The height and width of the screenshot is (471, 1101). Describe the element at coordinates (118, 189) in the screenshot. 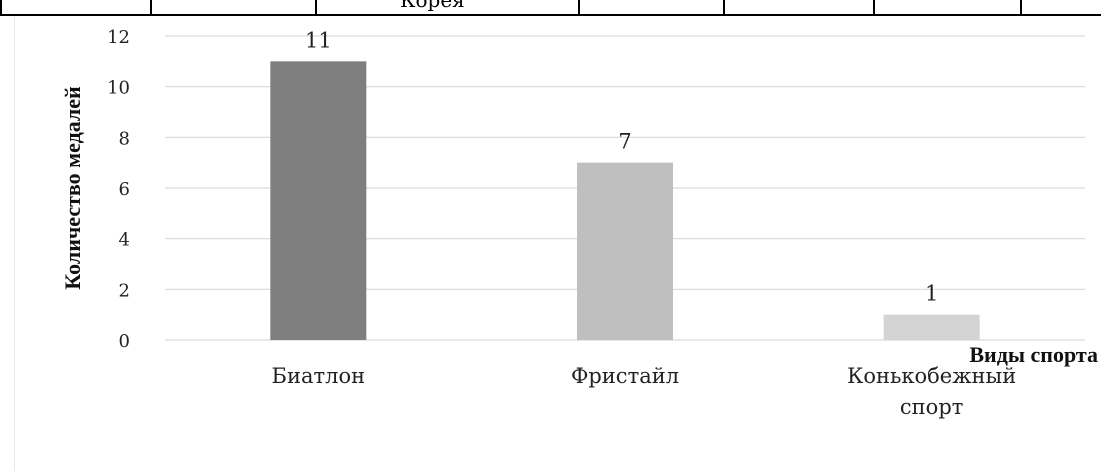

I see `y-tick-labels: 0 2 4 6 8 10 12` at that location.